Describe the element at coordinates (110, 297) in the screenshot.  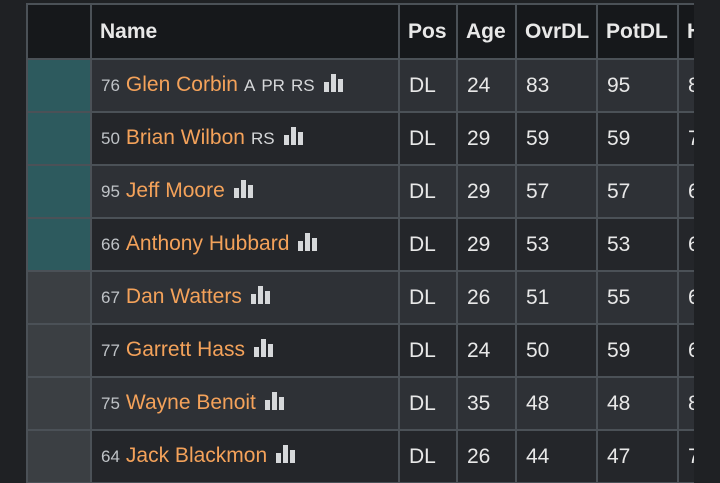
I see `jersey-number: 67` at that location.